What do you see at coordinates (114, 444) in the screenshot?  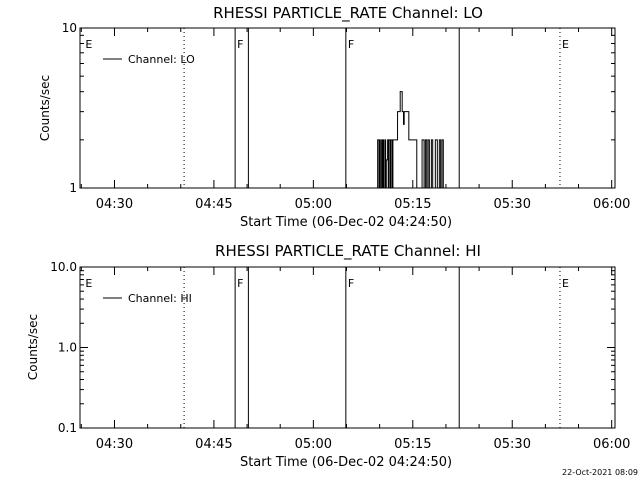 I see `chart-hi-xtick-label: 04:30` at bounding box center [114, 444].